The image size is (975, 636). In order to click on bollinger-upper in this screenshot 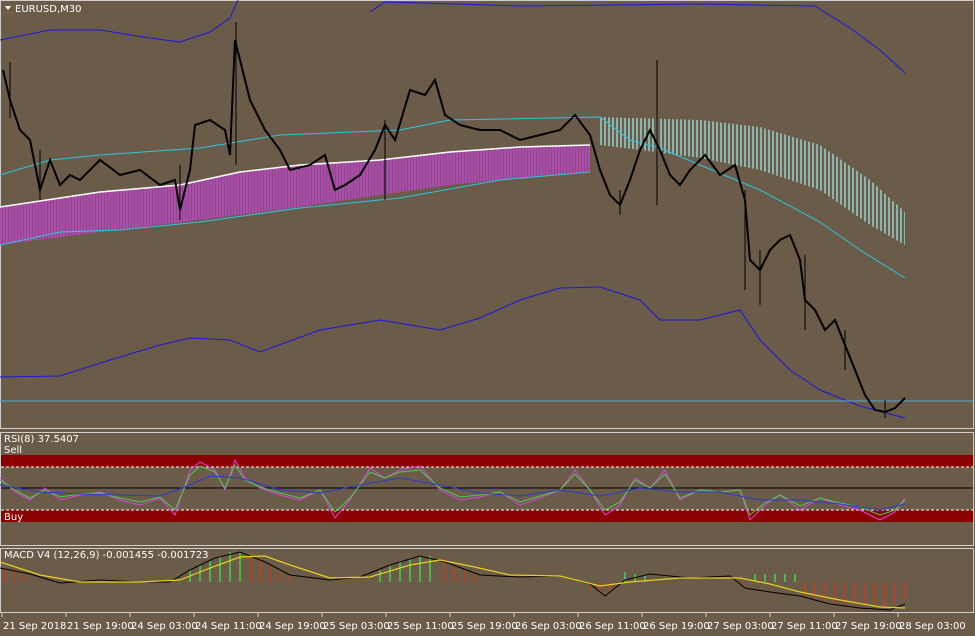, I will do `click(119, 21)`.